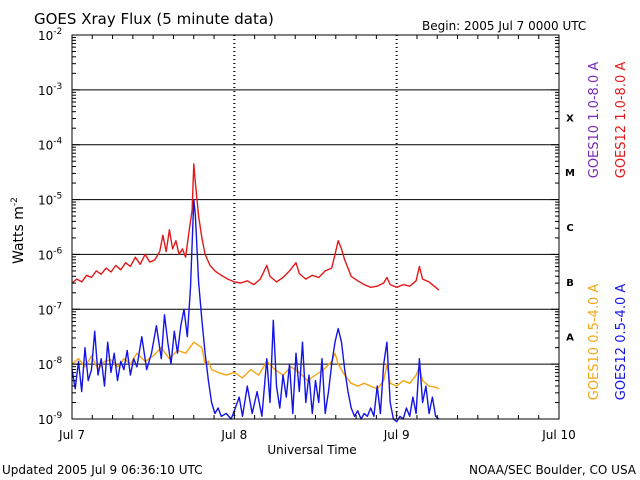 Image resolution: width=640 pixels, height=480 pixels. Describe the element at coordinates (594, 342) in the screenshot. I see `legend-entry: GOES10 0.5-4.0 A` at that location.